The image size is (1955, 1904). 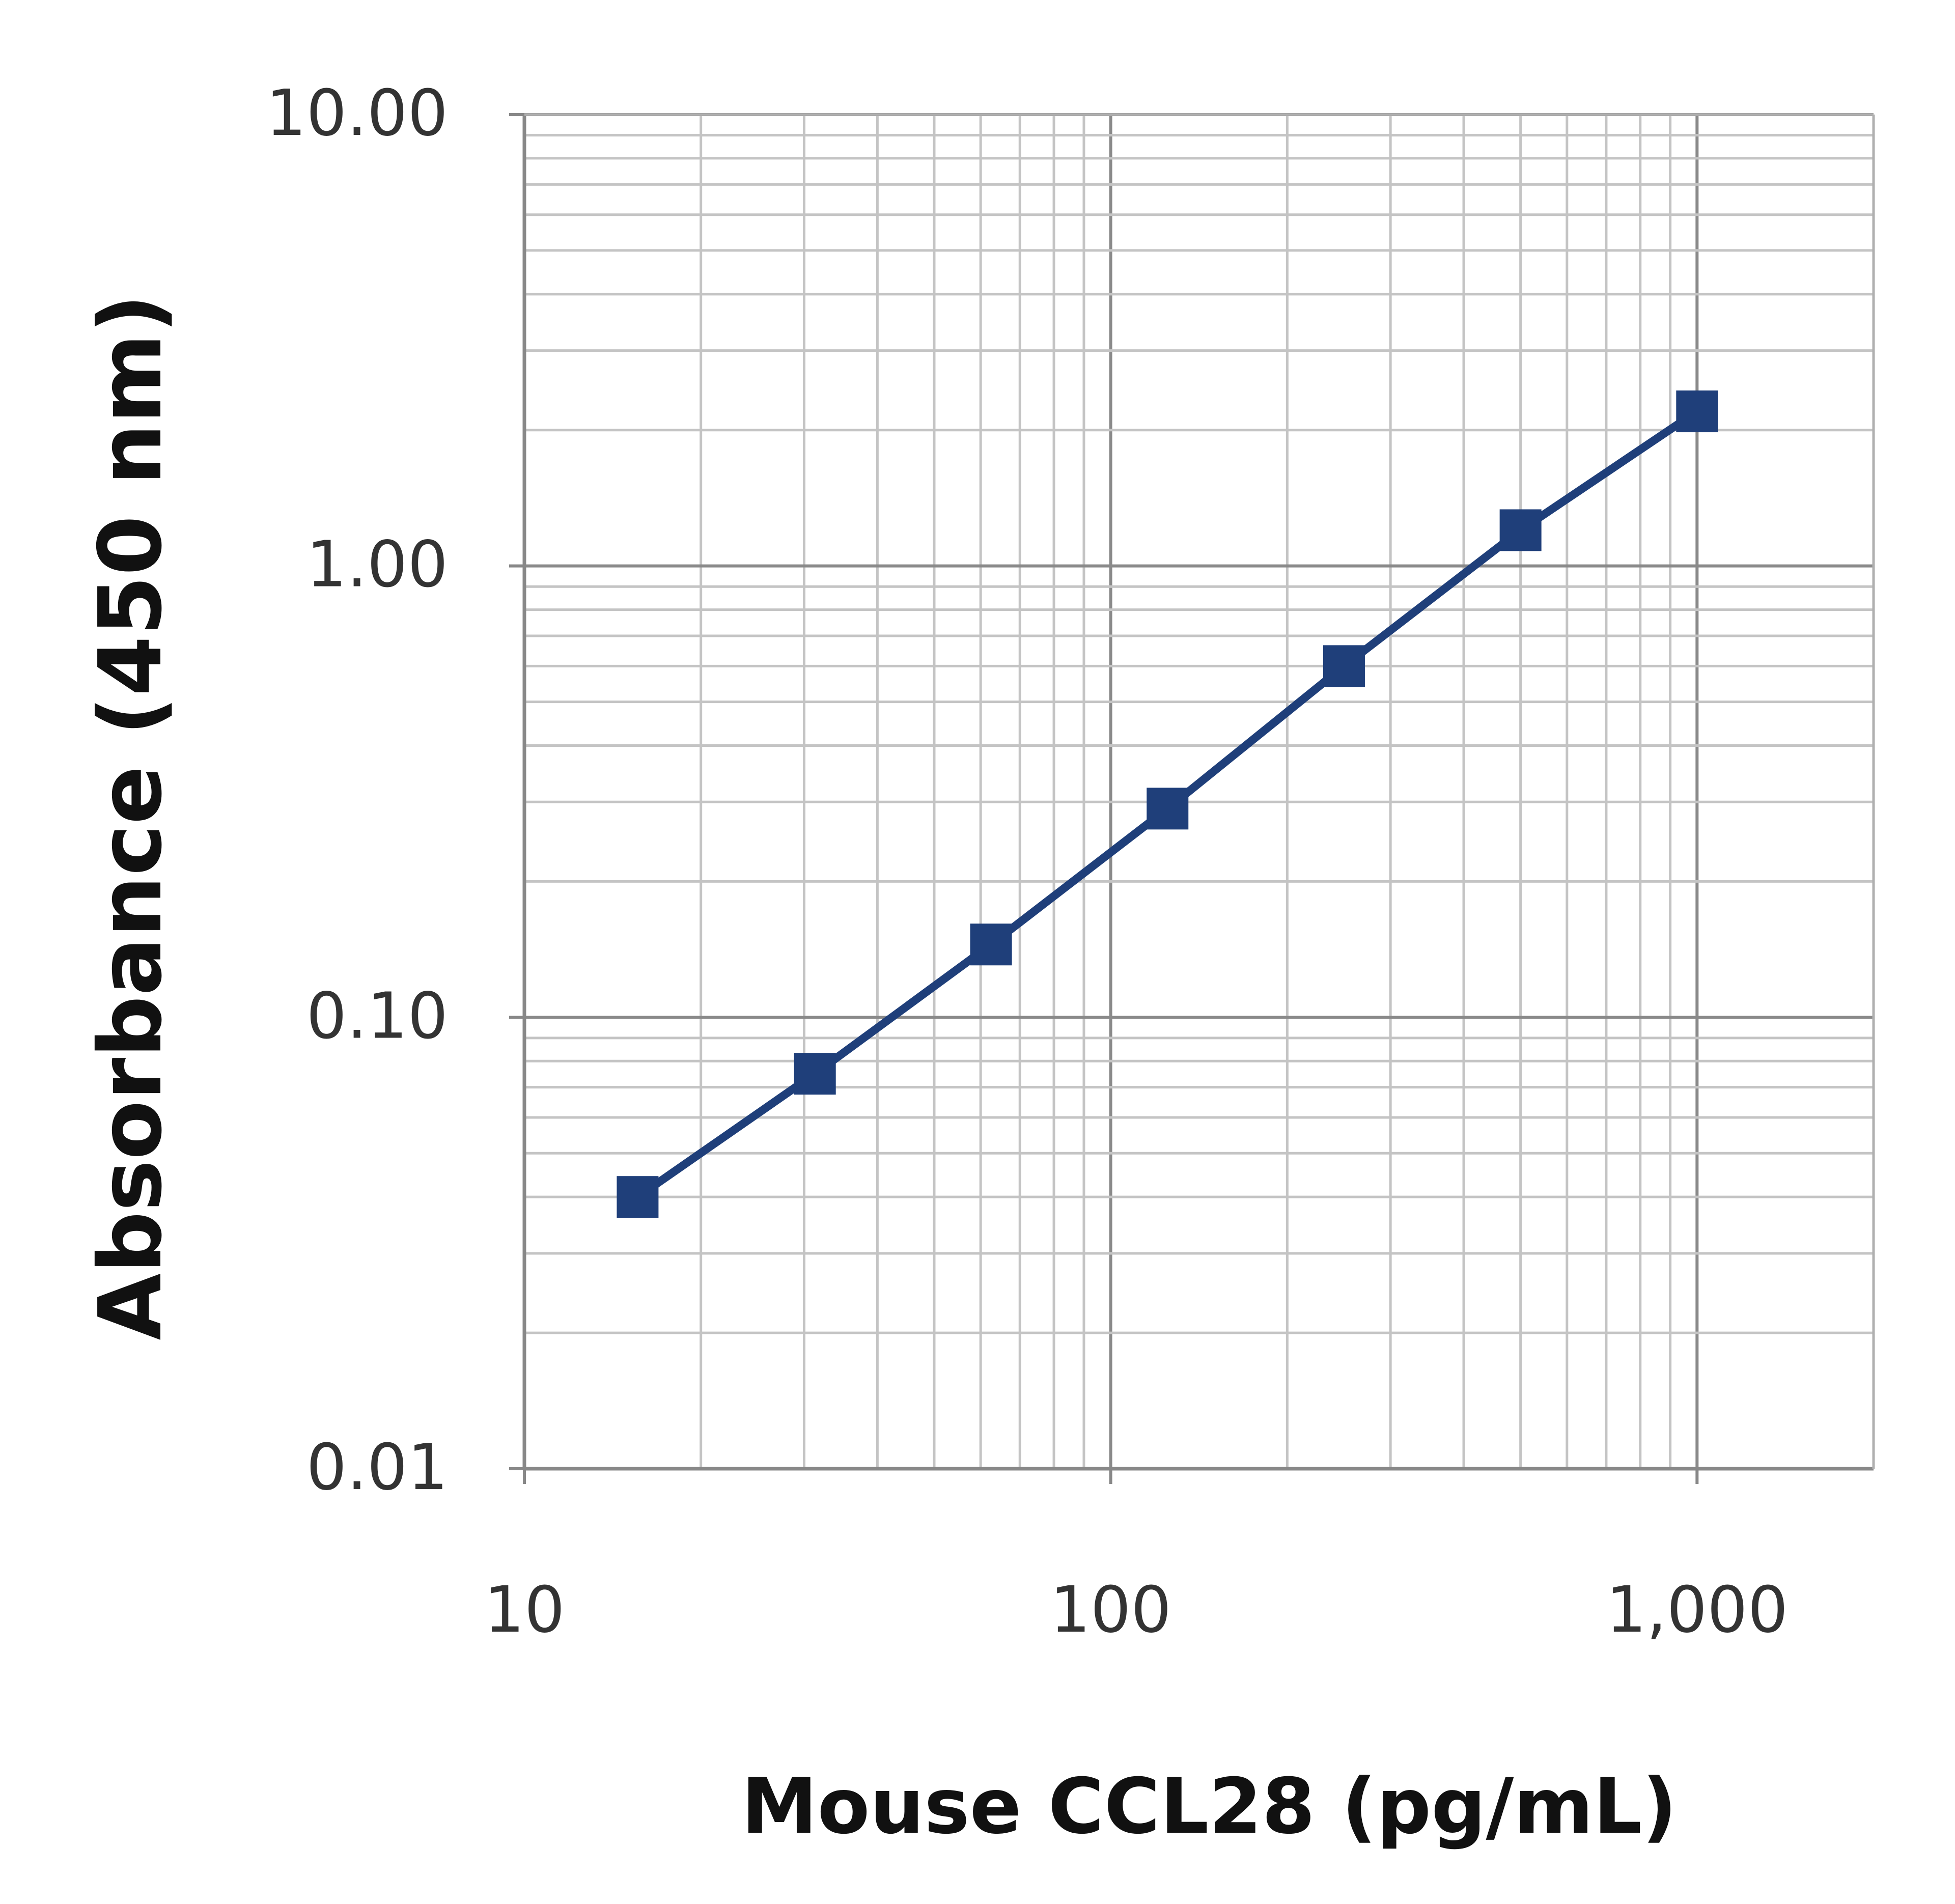 What do you see at coordinates (377, 565) in the screenshot?
I see `y-tick-label: 1.00` at bounding box center [377, 565].